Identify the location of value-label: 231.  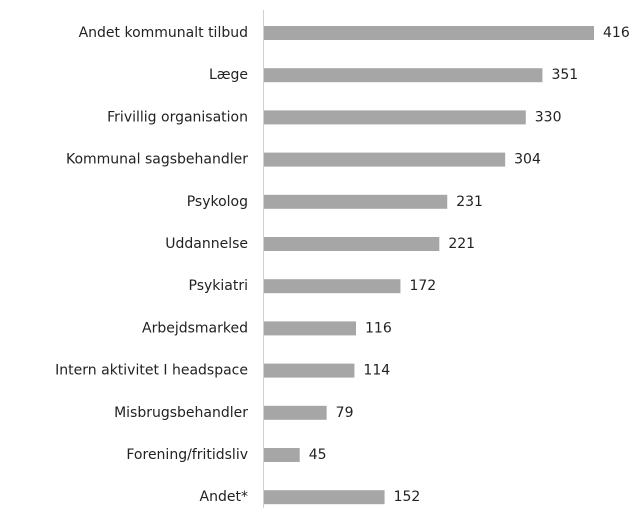
(469, 202).